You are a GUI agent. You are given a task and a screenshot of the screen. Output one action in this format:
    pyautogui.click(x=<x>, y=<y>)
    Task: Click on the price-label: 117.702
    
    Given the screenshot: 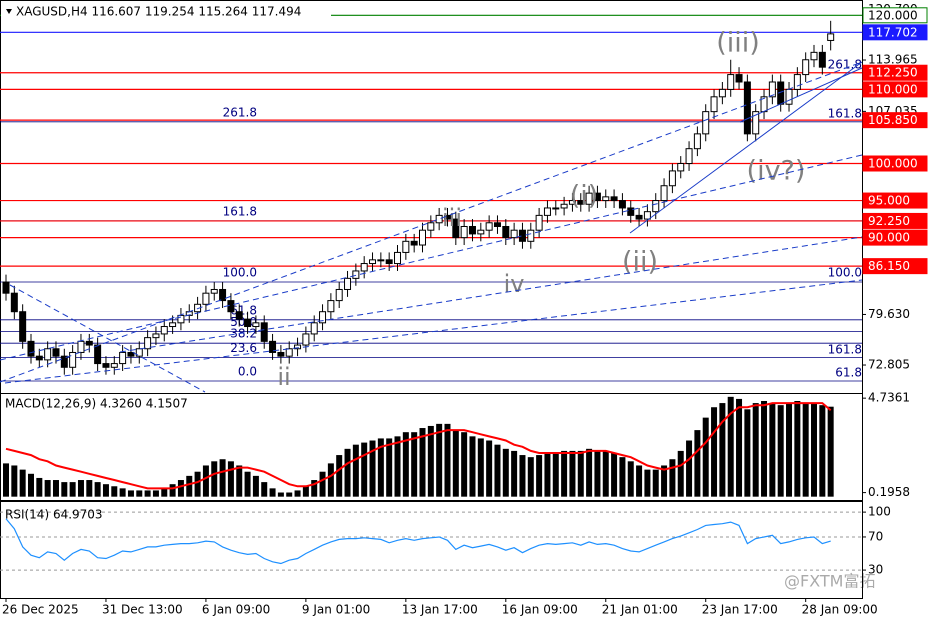 What is the action you would take?
    pyautogui.click(x=893, y=32)
    